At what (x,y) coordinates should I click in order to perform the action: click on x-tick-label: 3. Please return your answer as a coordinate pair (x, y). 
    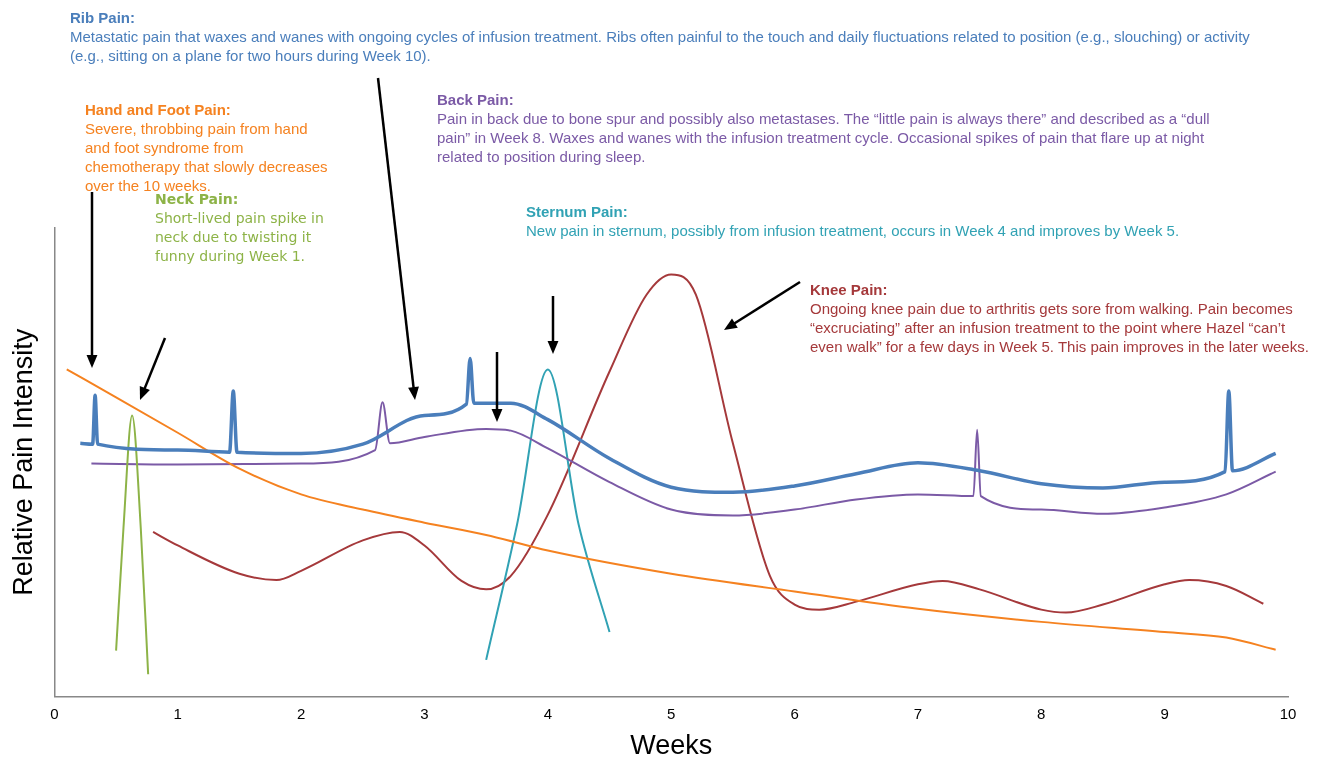
    Looking at the image, I should click on (424, 713).